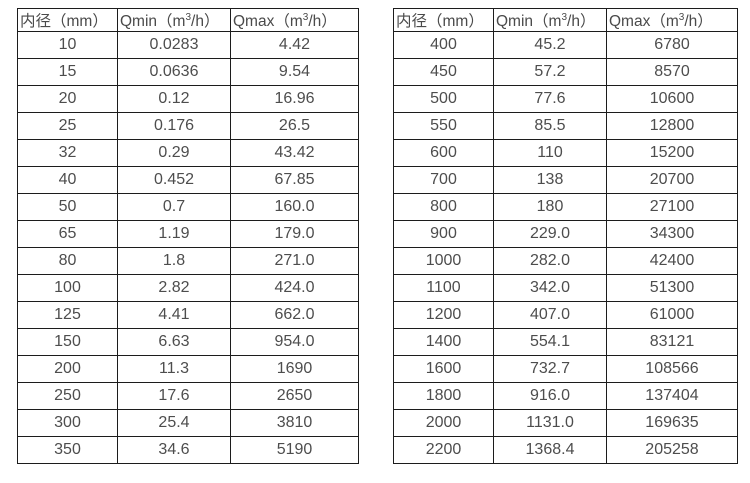  I want to click on table-cell: 342.0, so click(550, 288).